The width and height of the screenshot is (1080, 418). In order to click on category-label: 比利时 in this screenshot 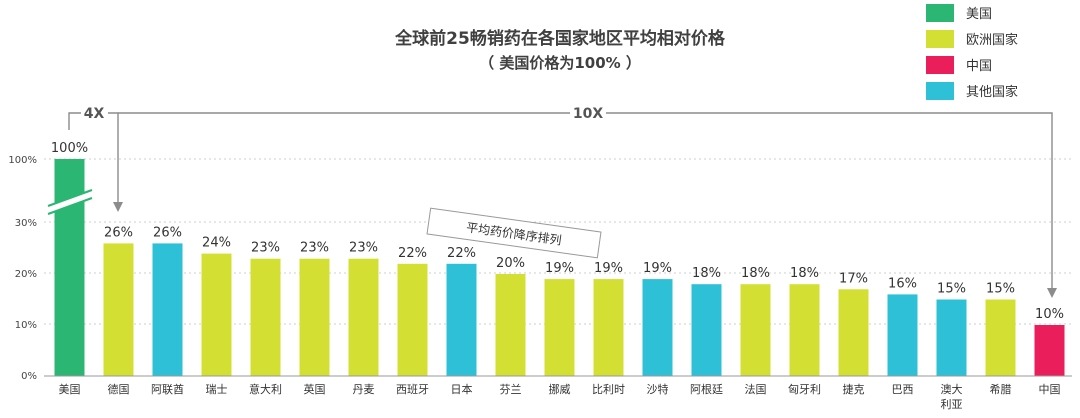, I will do `click(608, 389)`.